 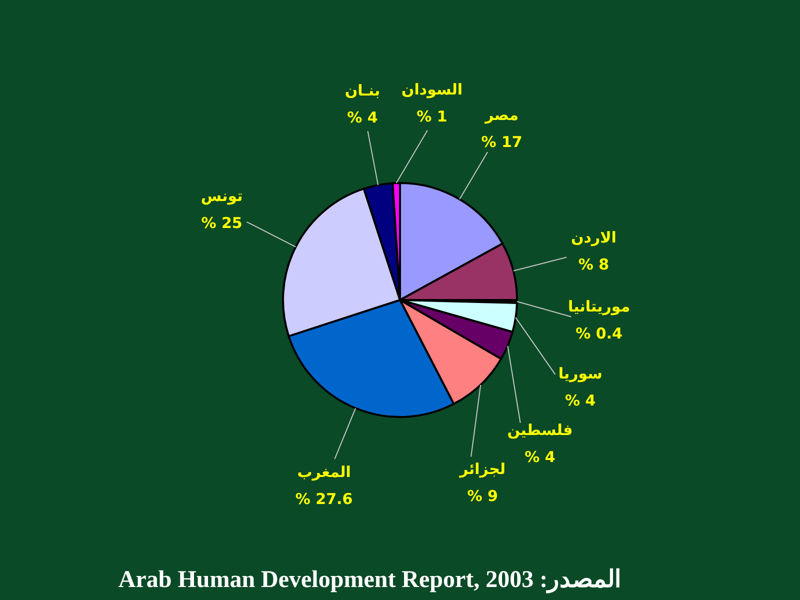 I want to click on data-label: % 9, so click(x=482, y=496).